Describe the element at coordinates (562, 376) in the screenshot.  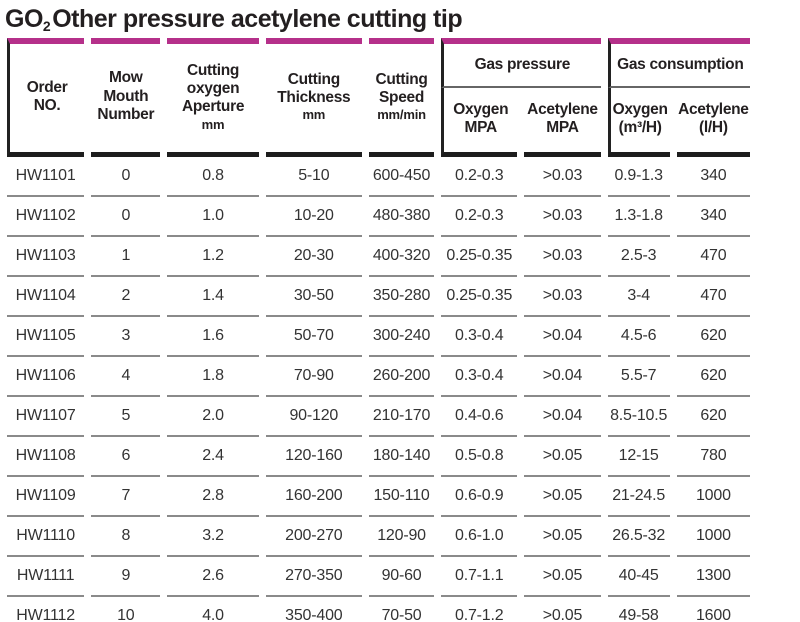
I see `cell-acetylene-mpa: >0.04` at that location.